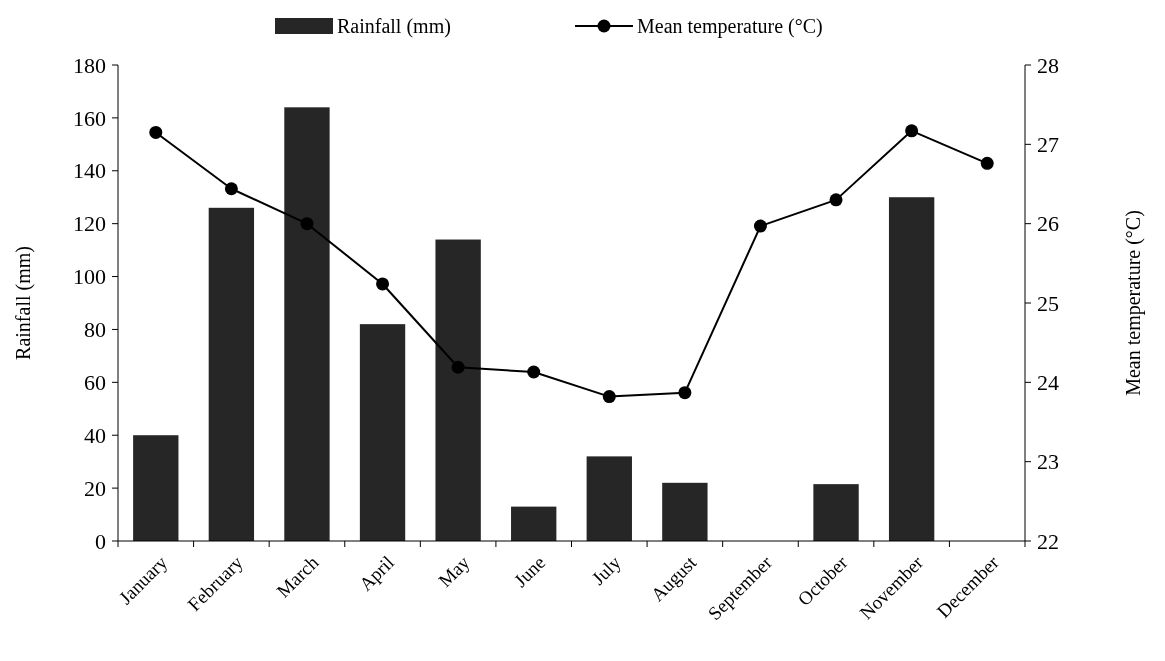  What do you see at coordinates (730, 26) in the screenshot?
I see `legend-label: Mean temperature (°C)` at bounding box center [730, 26].